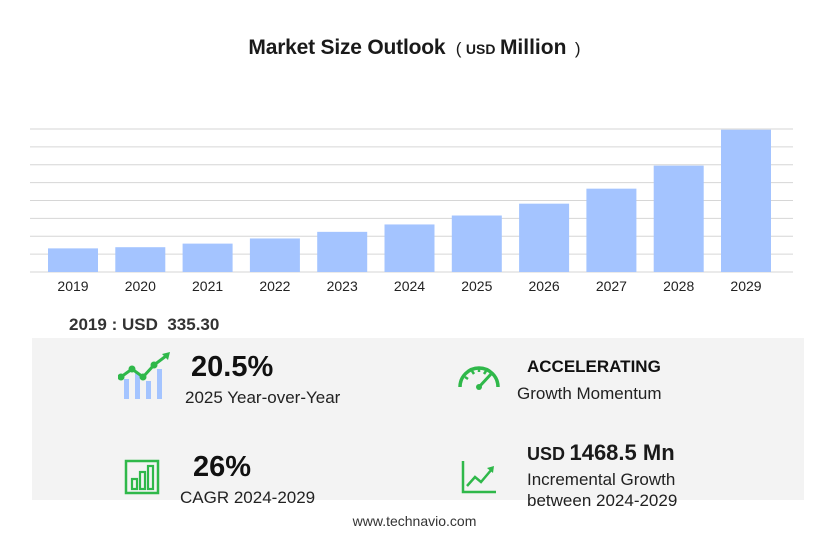 This screenshot has height=536, width=829. What do you see at coordinates (611, 286) in the screenshot?
I see `x-tick-label: 2027` at bounding box center [611, 286].